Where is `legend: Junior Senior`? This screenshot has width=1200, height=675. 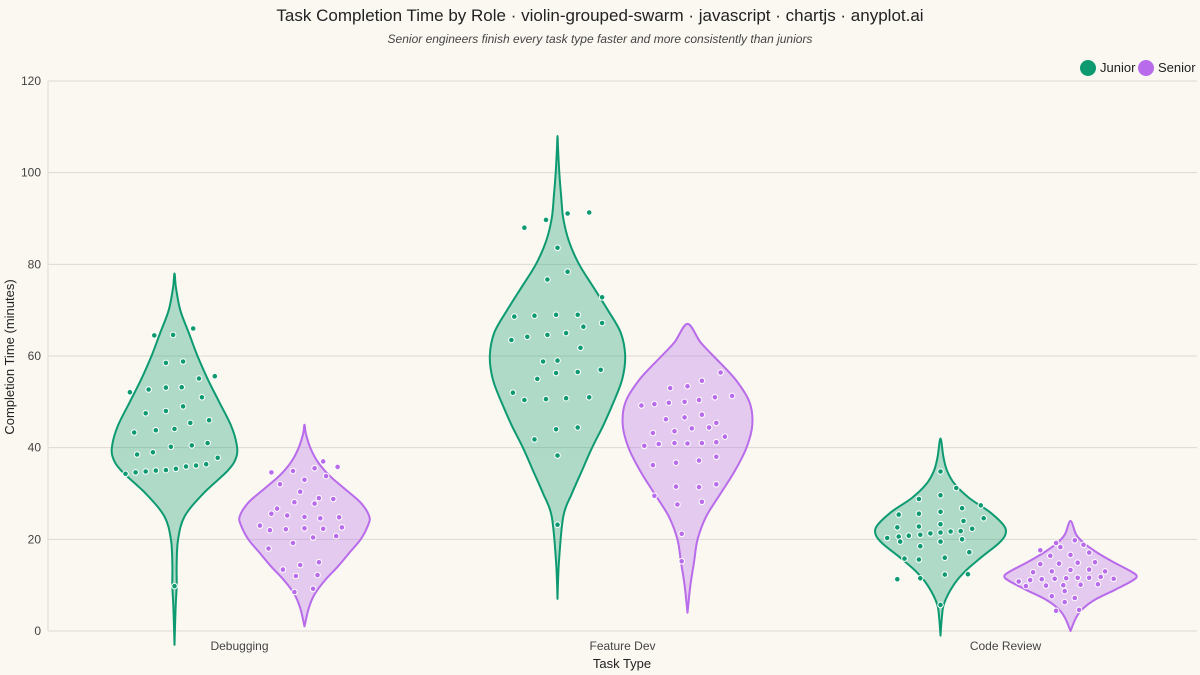 legend: Junior Senior is located at coordinates (1138, 68).